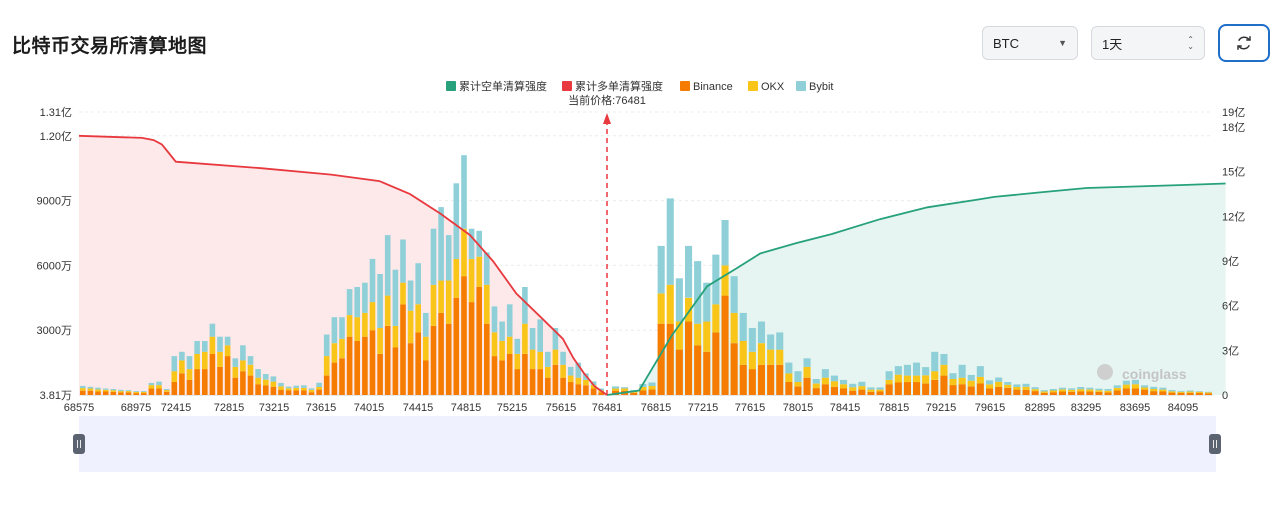 This screenshot has height=514, width=1280. What do you see at coordinates (1233, 112) in the screenshot?
I see `right-axis-label: 19亿` at bounding box center [1233, 112].